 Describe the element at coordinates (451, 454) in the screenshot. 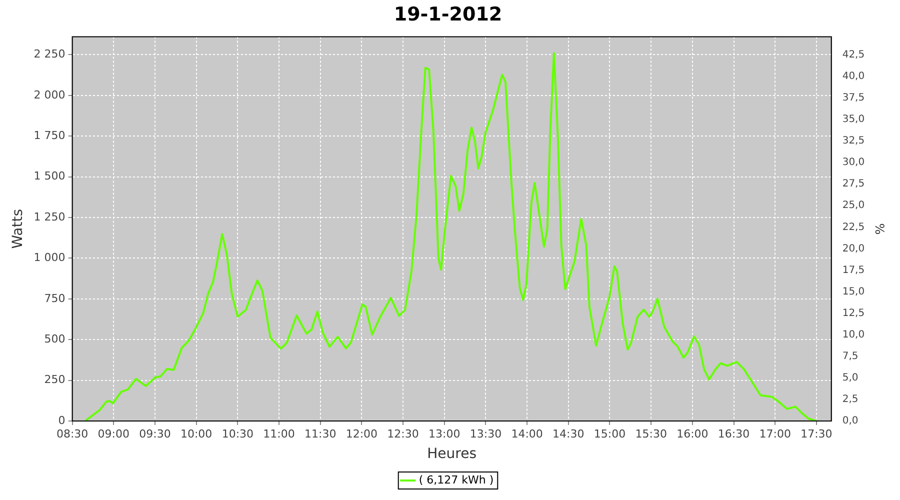

I see `x-axis-title: Heures` at that location.